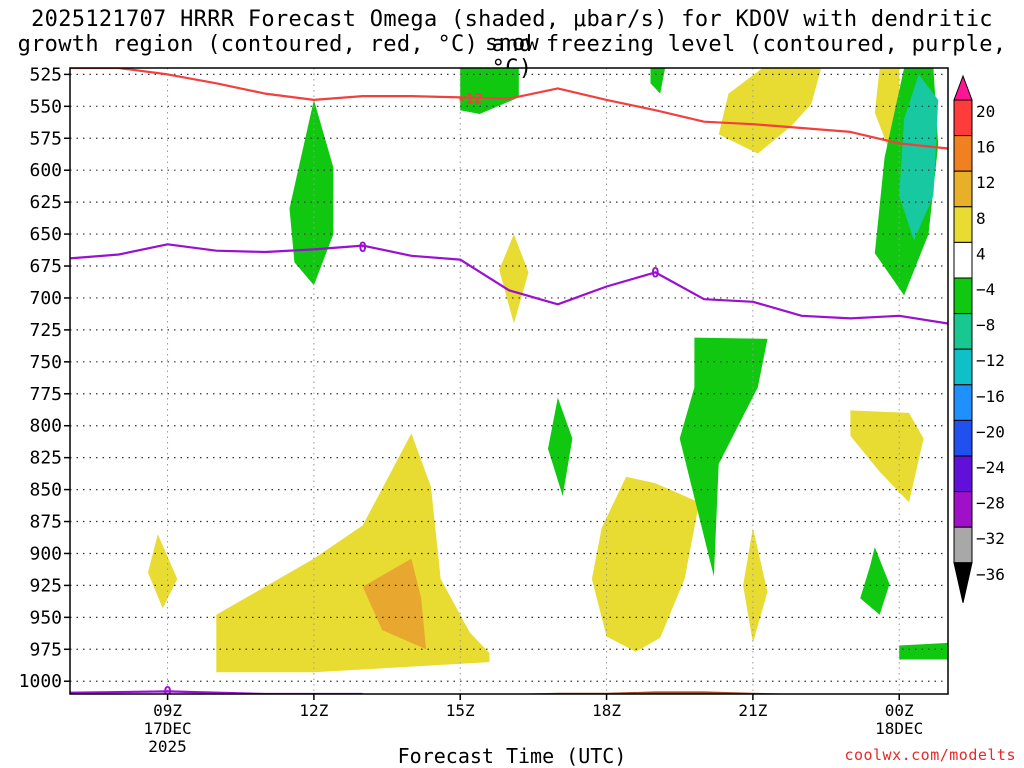  Describe the element at coordinates (40, 681) in the screenshot. I see `y-tick-label-1000: 1000` at that location.